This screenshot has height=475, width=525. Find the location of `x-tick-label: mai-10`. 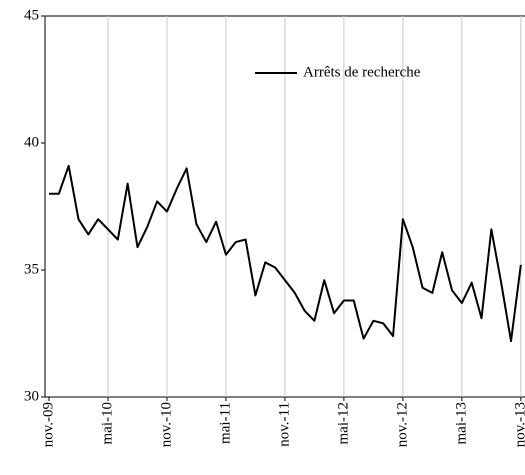

x-tick-label: mai-10 is located at coordinates (107, 423).